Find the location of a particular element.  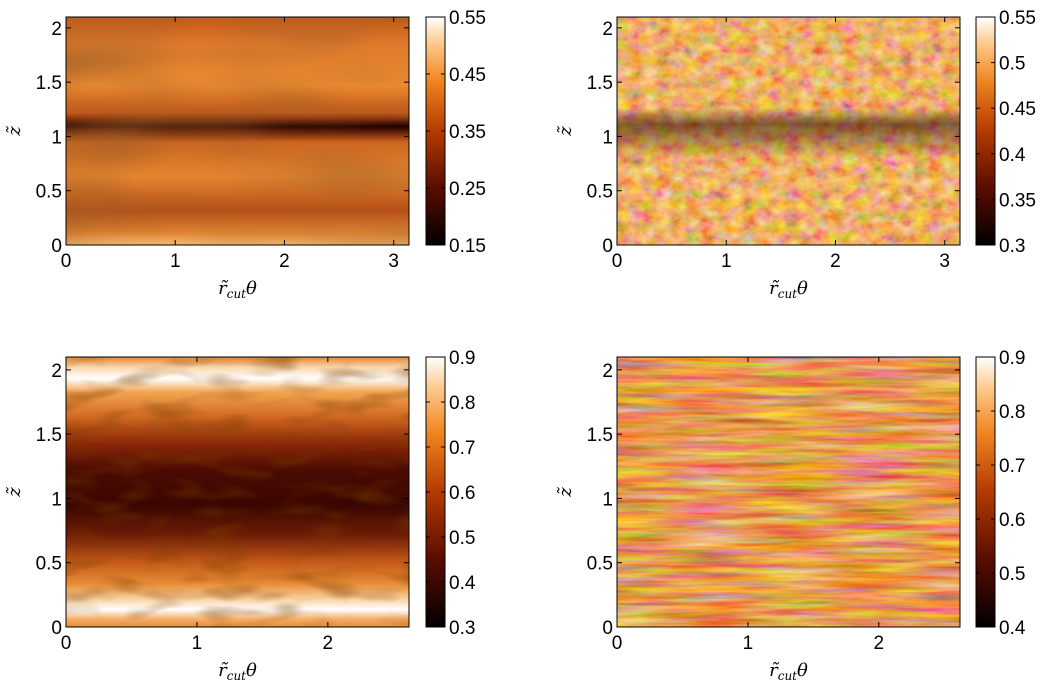

colorbar: 0.3 0.4 0.5 0.6 0.7 0.8 0.9 is located at coordinates (450, 493).